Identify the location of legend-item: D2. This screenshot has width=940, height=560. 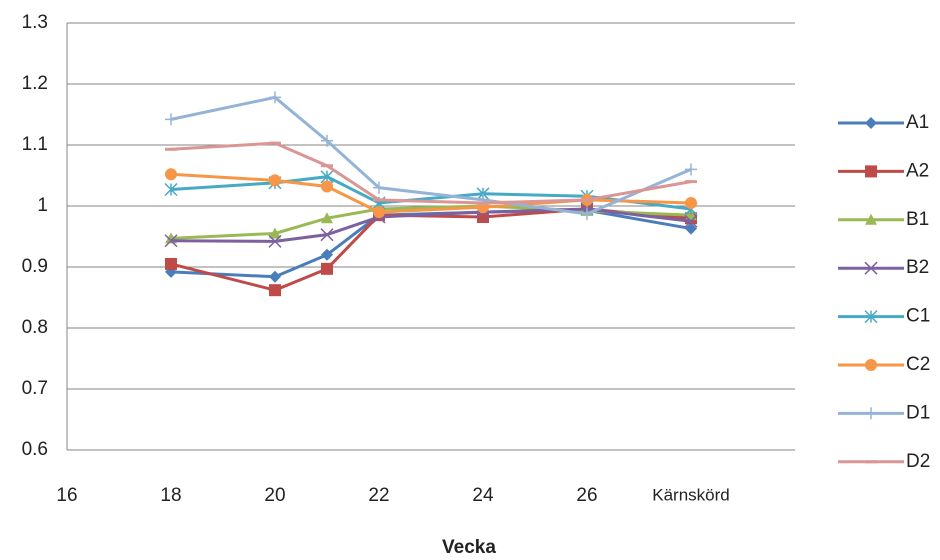
(884, 461).